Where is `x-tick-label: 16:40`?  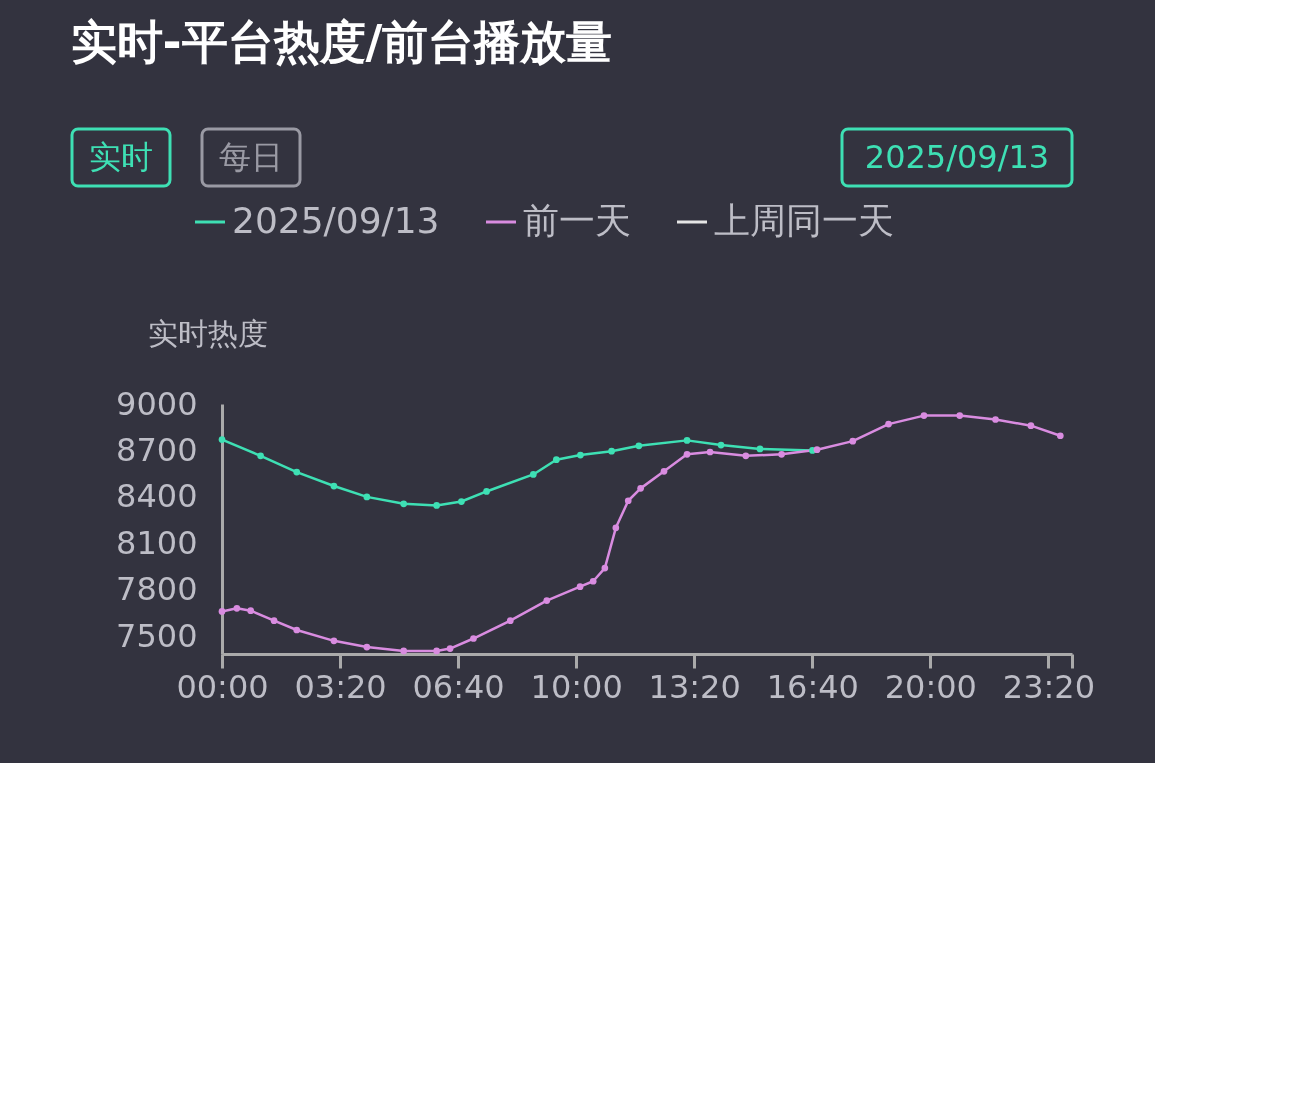 x-tick-label: 16:40 is located at coordinates (812, 686).